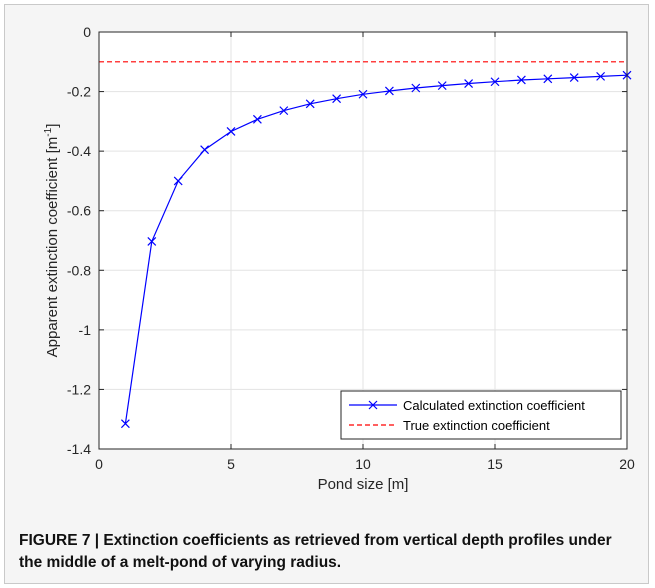  What do you see at coordinates (52, 247) in the screenshot?
I see `y-axis-title-main: Apparent extinction coefficient [m` at bounding box center [52, 247].